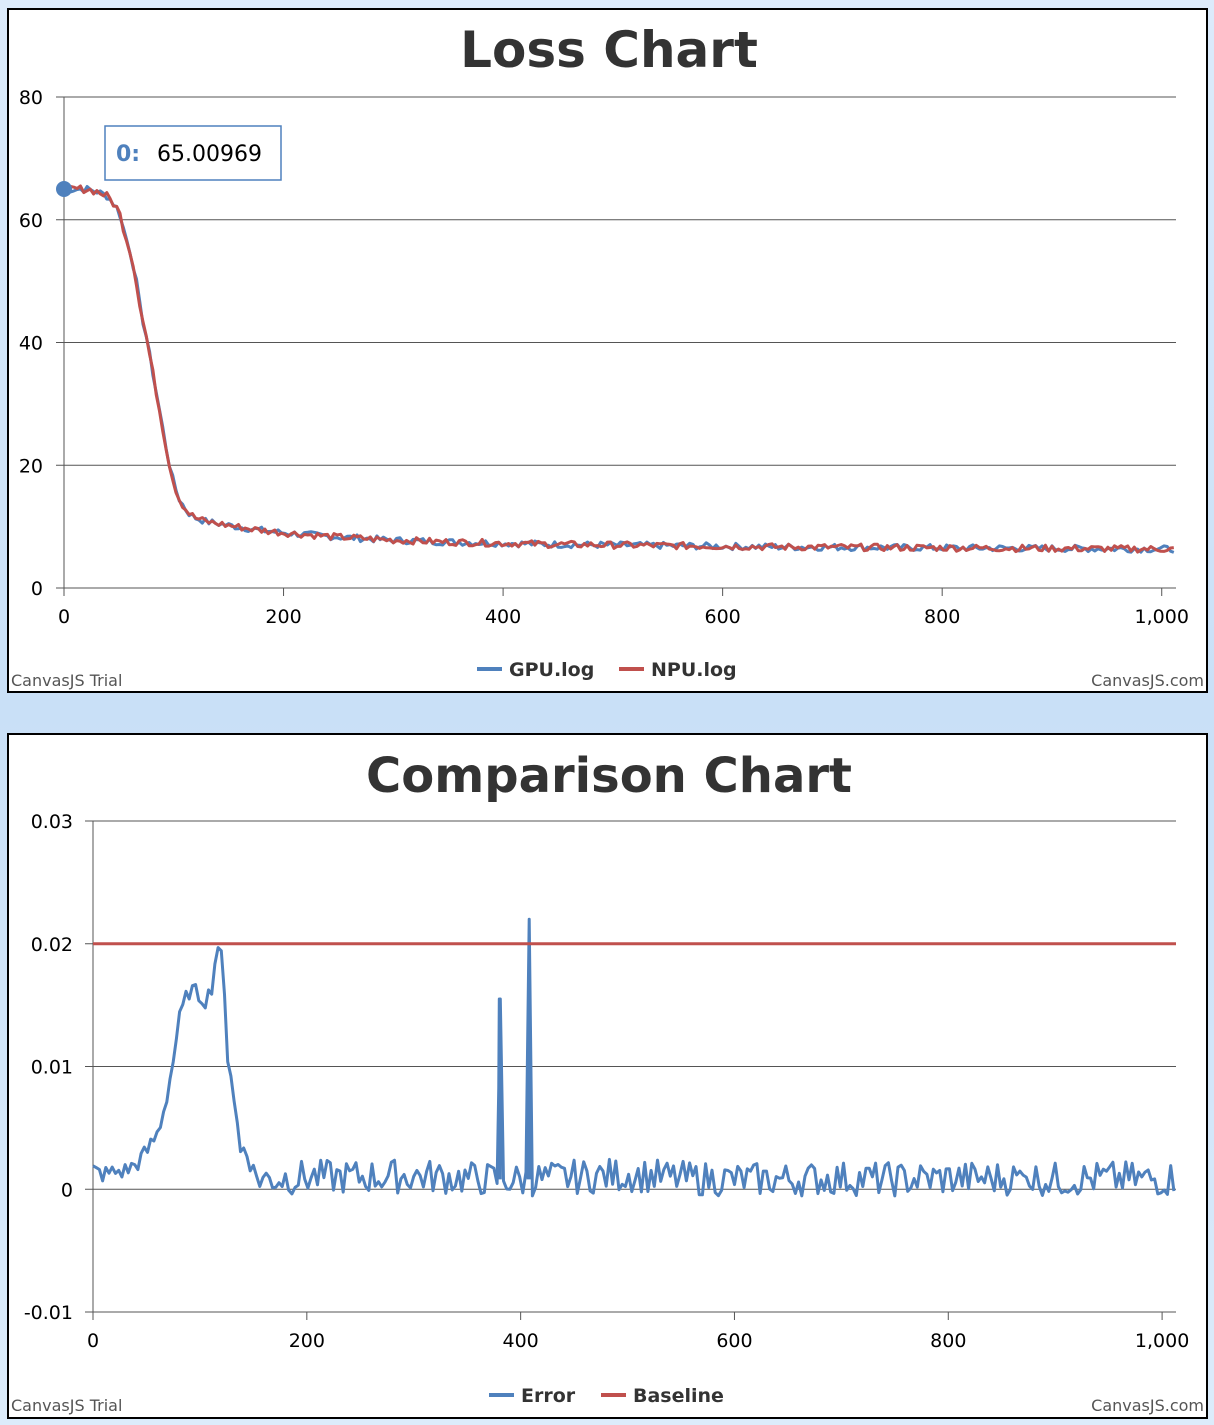 This screenshot has width=1214, height=1425. Describe the element at coordinates (548, 1396) in the screenshot. I see `legend-label: Error` at that location.